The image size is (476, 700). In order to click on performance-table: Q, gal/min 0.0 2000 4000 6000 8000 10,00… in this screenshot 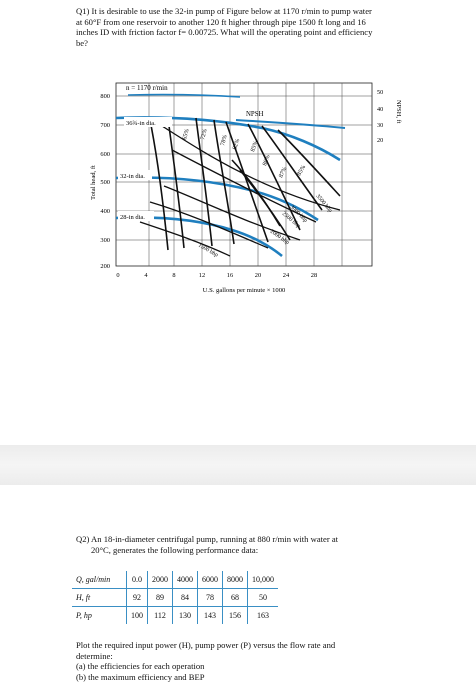, I will do `click(175, 597)`.